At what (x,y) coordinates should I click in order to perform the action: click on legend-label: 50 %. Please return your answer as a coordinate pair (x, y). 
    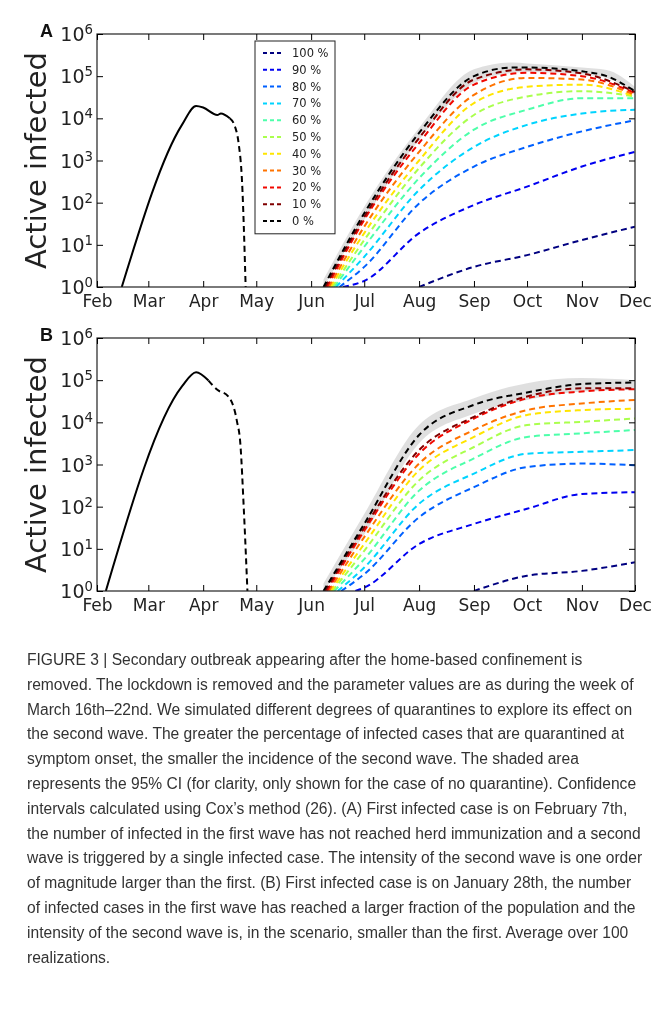
    Looking at the image, I should click on (307, 137).